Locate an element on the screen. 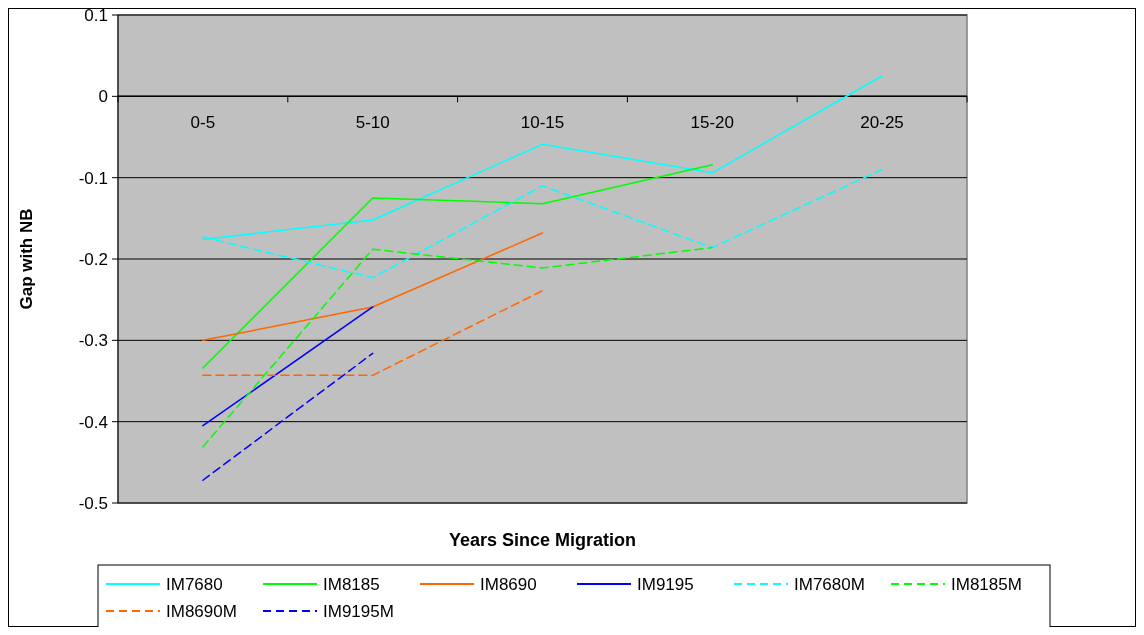 The width and height of the screenshot is (1144, 635). x-tick-label: 5-10 is located at coordinates (372, 123).